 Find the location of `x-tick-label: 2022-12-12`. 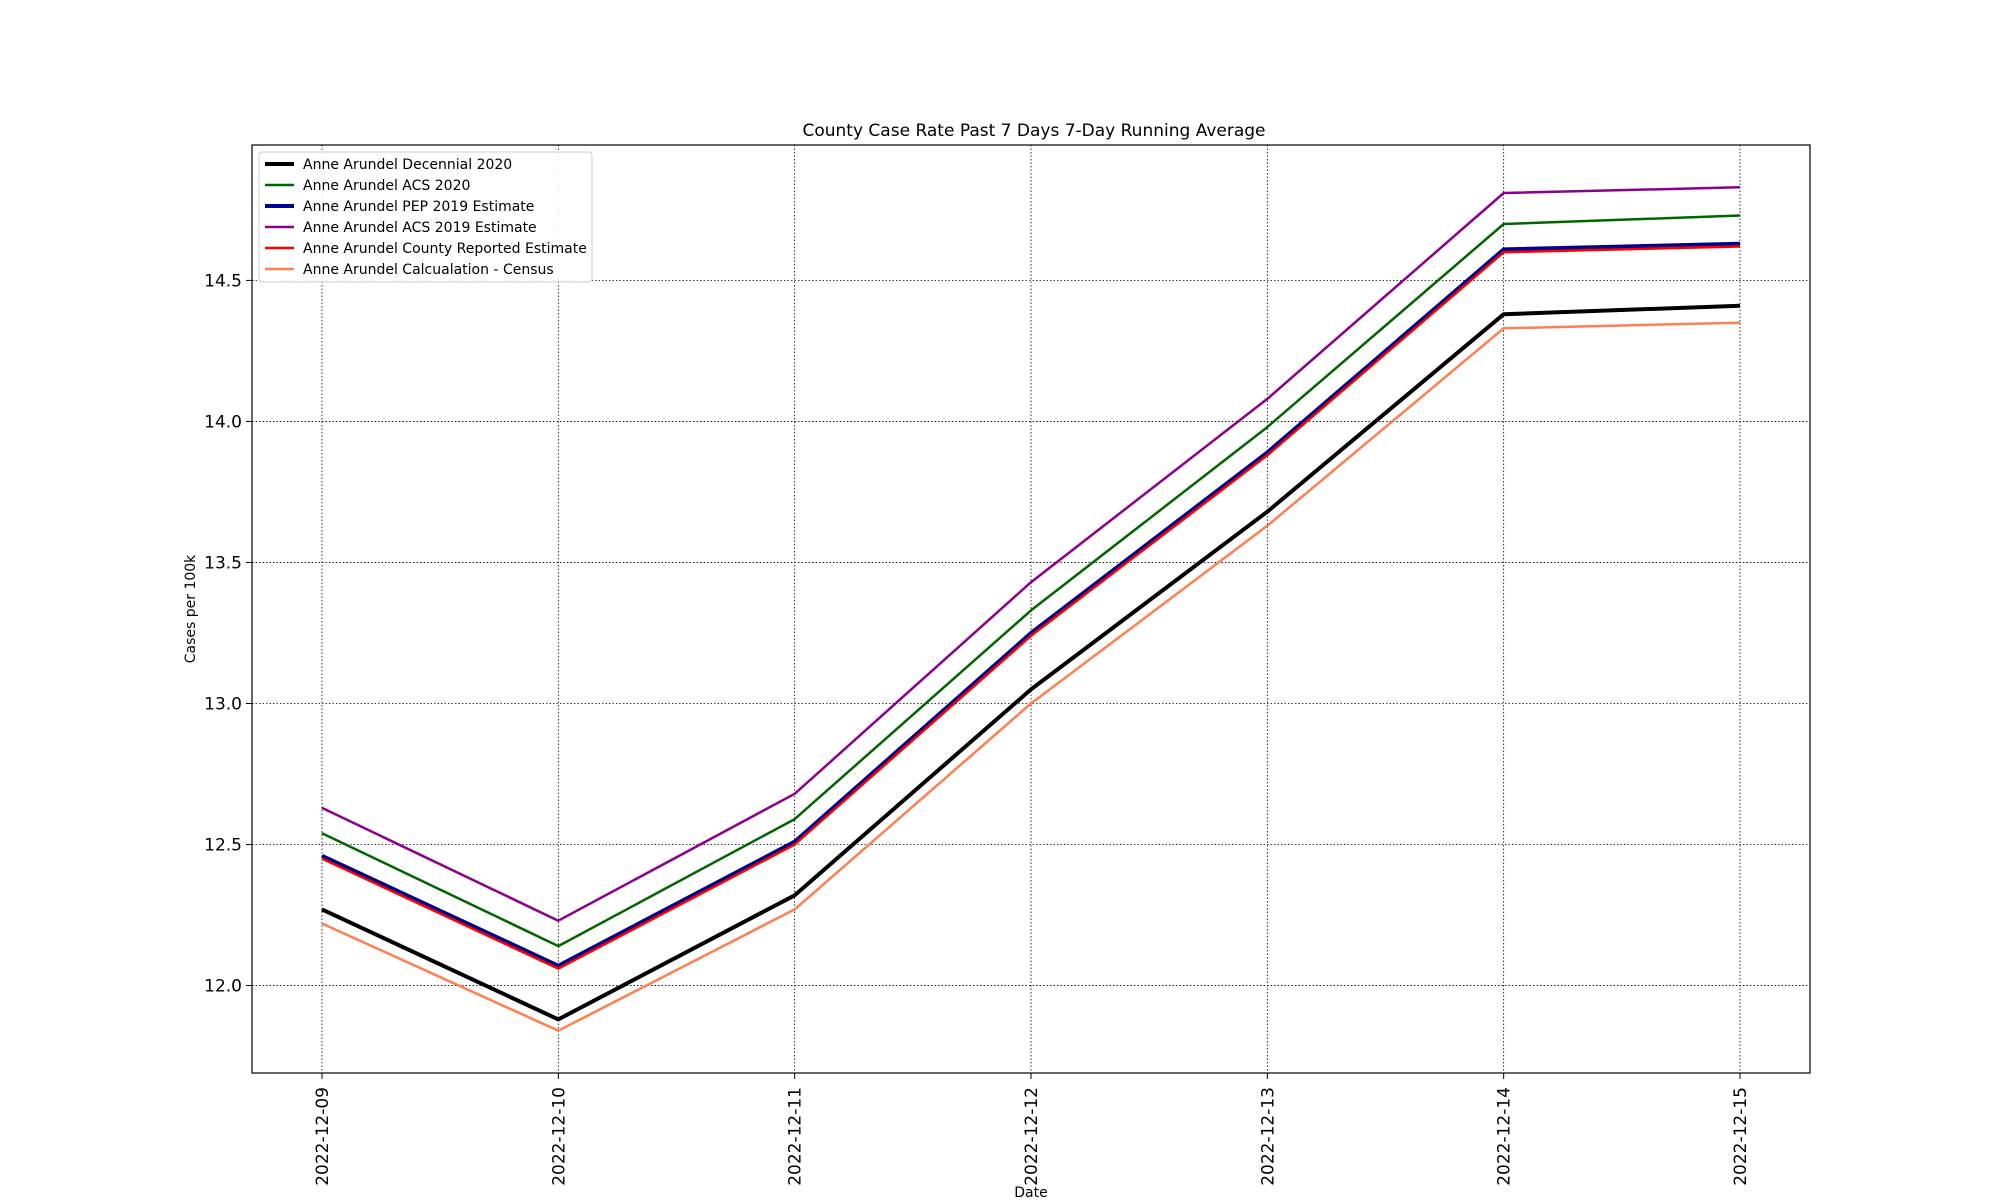

x-tick-label: 2022-12-12 is located at coordinates (1032, 1136).